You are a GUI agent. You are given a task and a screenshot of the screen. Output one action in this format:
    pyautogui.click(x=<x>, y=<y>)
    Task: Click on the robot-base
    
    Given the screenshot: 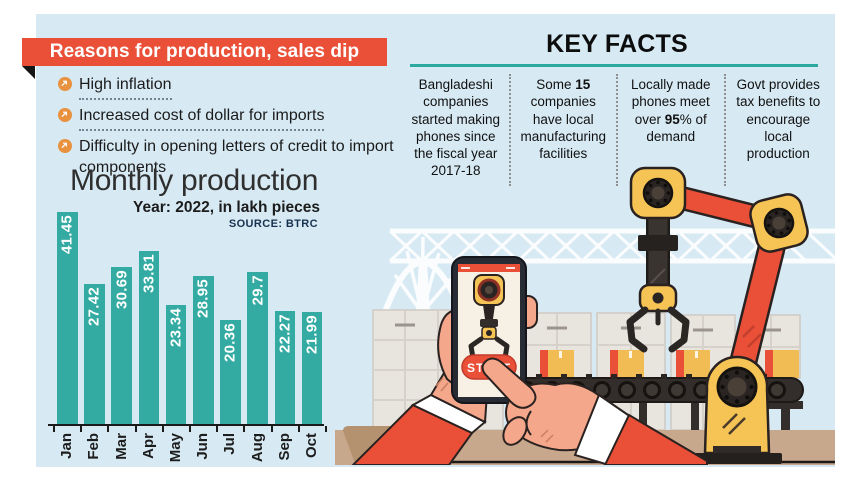 What is the action you would take?
    pyautogui.click(x=737, y=409)
    